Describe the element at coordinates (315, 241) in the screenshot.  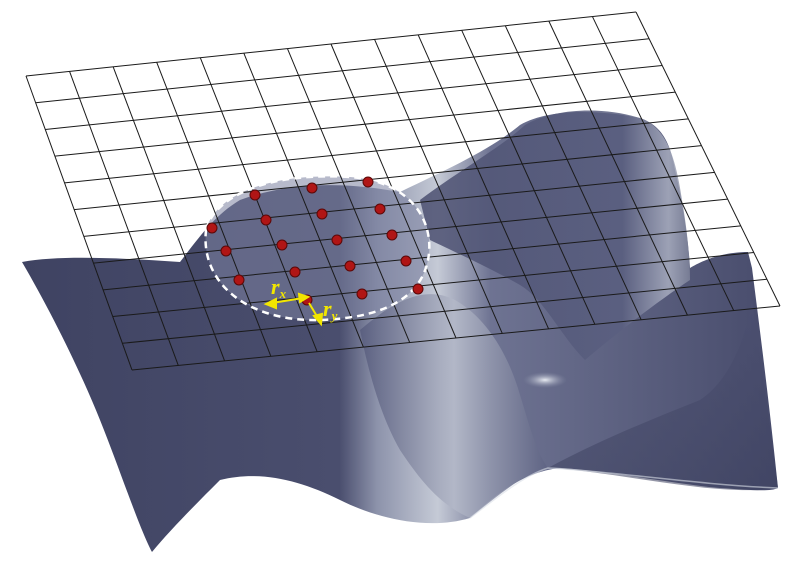
I see `sample-points` at that location.